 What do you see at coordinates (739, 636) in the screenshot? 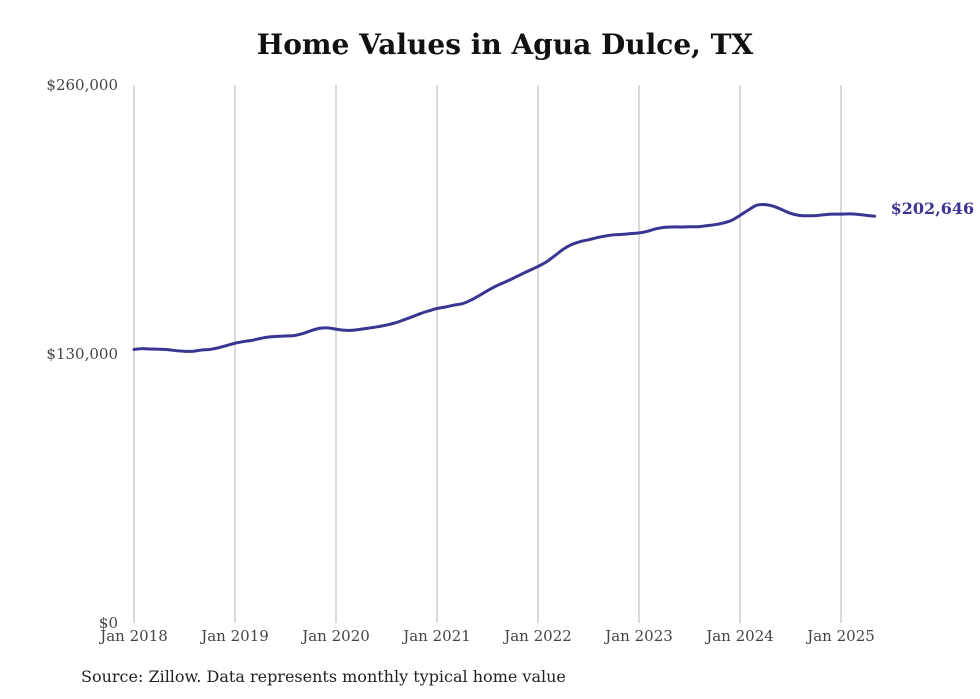
I see `x-tick-label: Jan 2024` at bounding box center [739, 636].